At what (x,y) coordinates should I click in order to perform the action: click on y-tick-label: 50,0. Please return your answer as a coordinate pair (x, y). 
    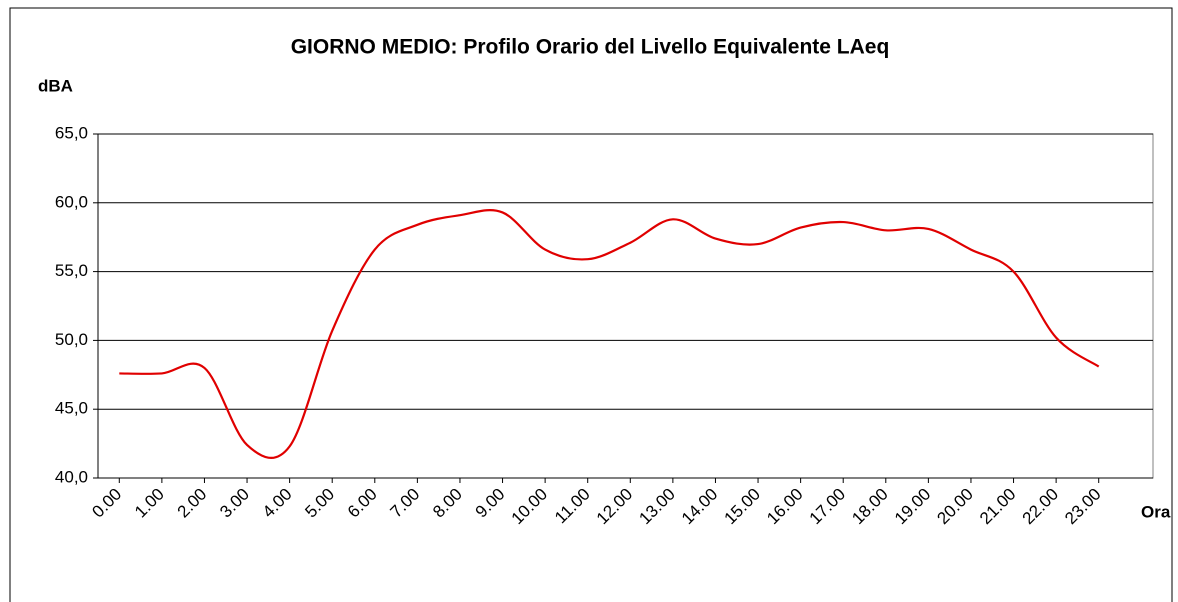
    Looking at the image, I should click on (71, 339).